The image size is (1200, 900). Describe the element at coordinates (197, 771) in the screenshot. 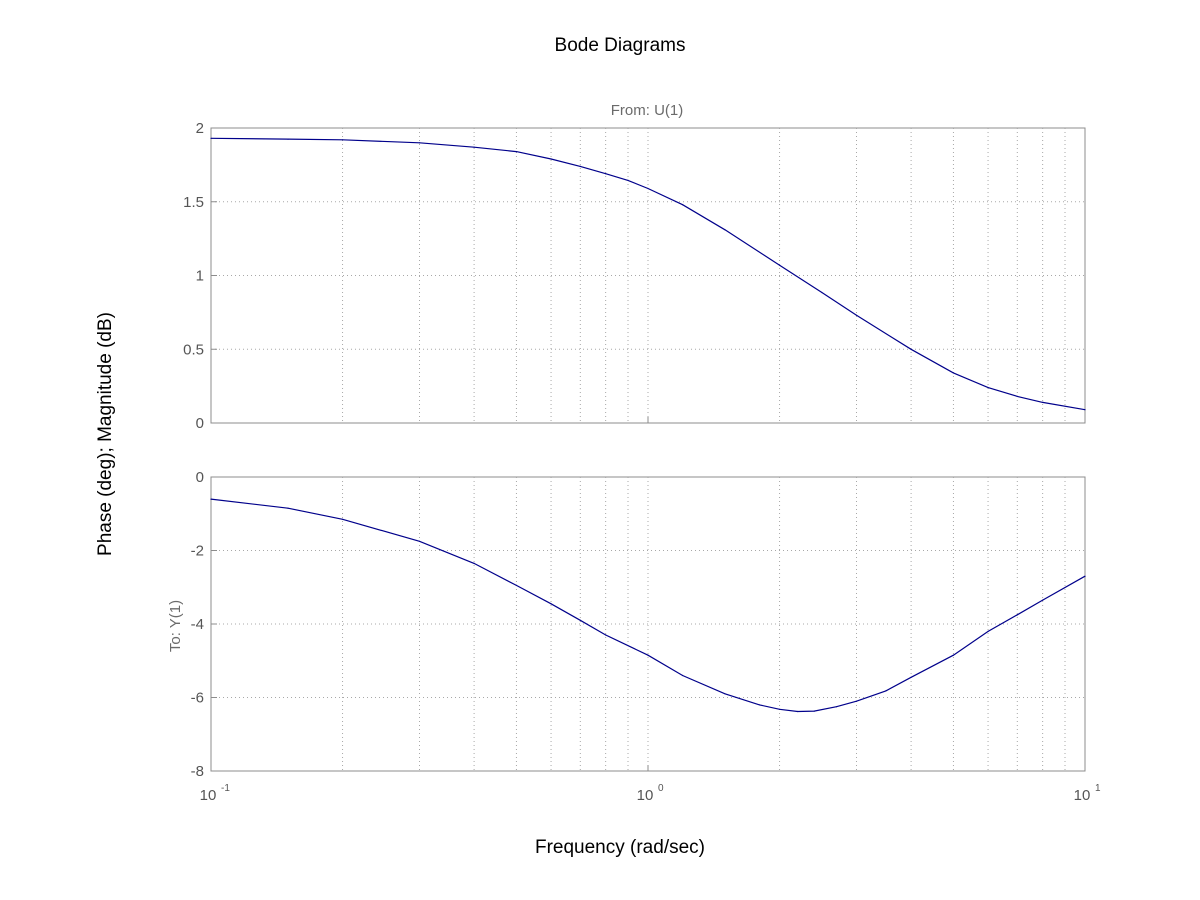

I see `phase-y-tick-label: -8` at that location.